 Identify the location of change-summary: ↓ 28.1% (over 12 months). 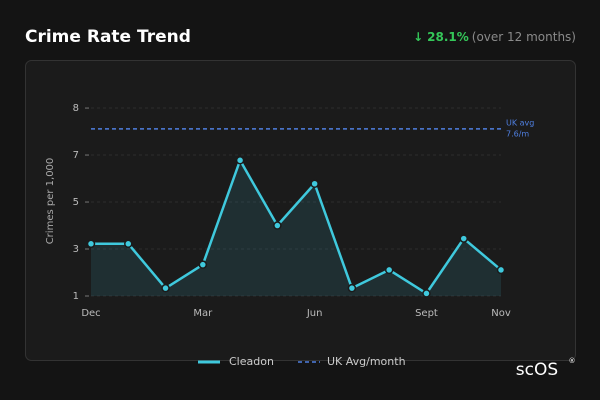
(494, 37).